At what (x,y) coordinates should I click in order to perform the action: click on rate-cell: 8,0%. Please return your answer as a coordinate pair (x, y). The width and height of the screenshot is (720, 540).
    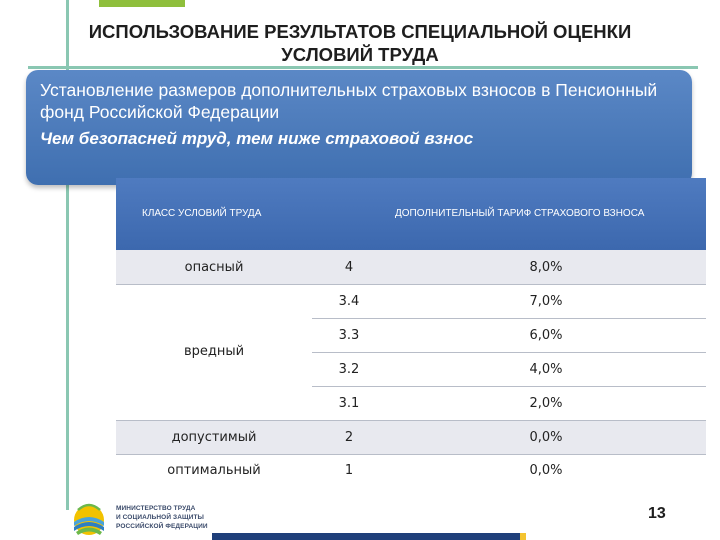
    Looking at the image, I should click on (546, 267).